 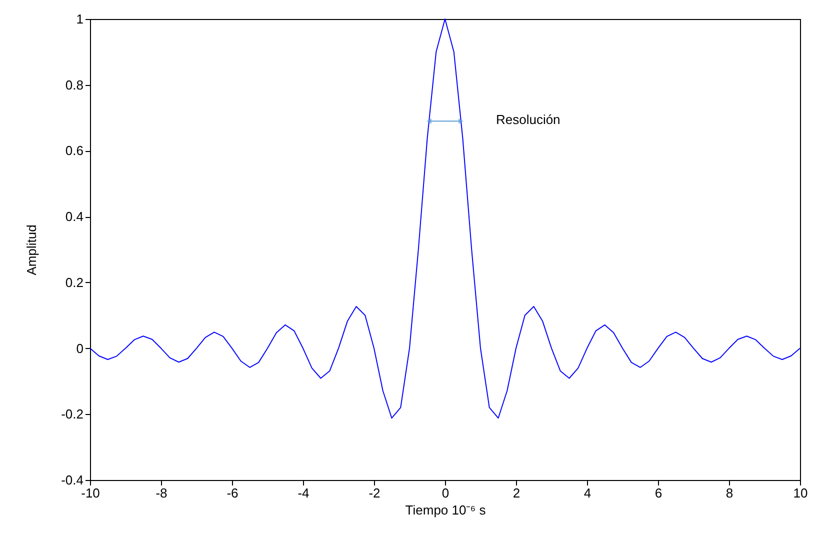 I want to click on x-tick-label: 4, so click(x=588, y=493).